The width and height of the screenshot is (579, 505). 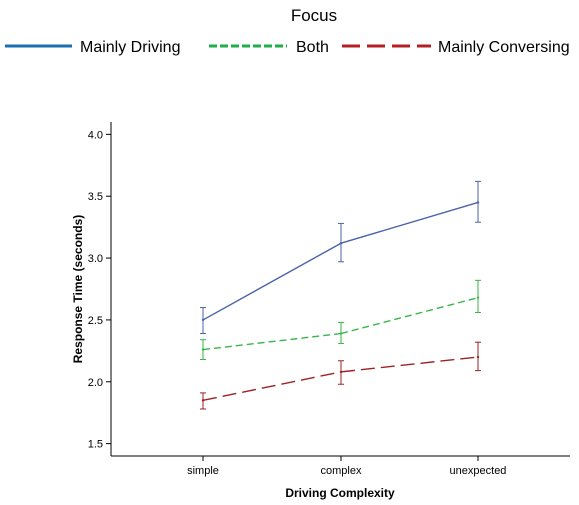 What do you see at coordinates (95, 445) in the screenshot?
I see `y-tick-label: 1.5` at bounding box center [95, 445].